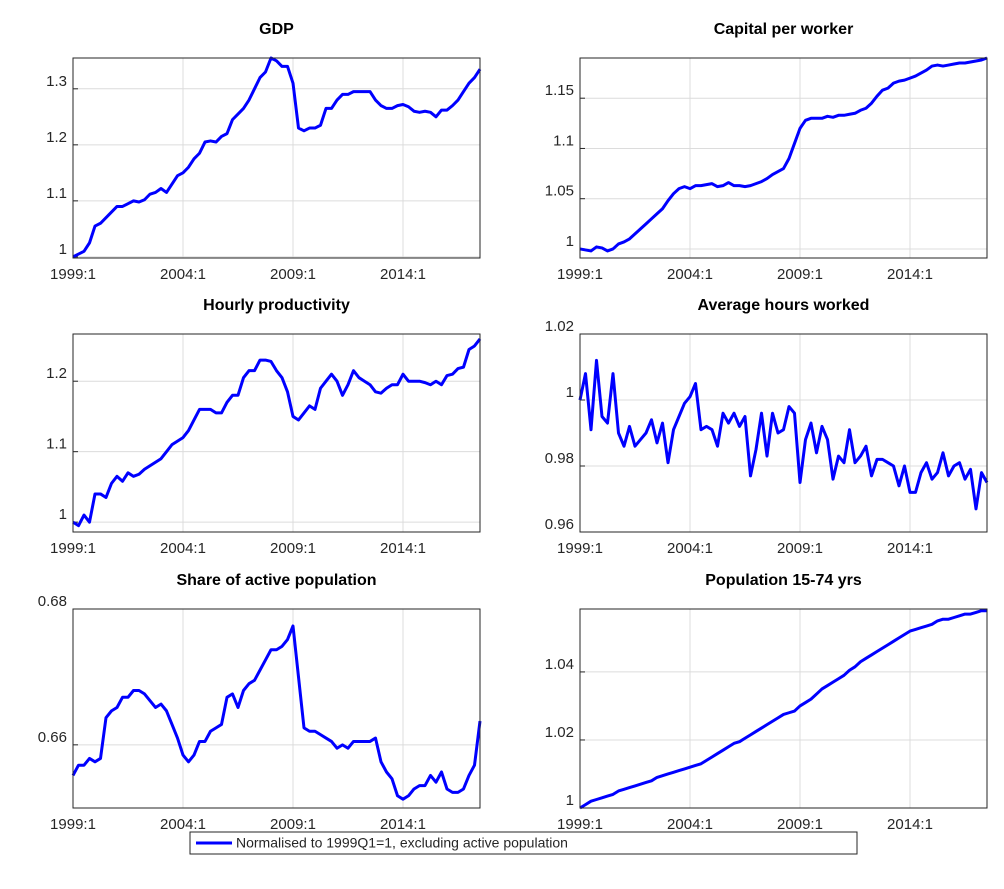 This screenshot has width=1004, height=889. I want to click on y-tick-label: 1.05, so click(559, 191).